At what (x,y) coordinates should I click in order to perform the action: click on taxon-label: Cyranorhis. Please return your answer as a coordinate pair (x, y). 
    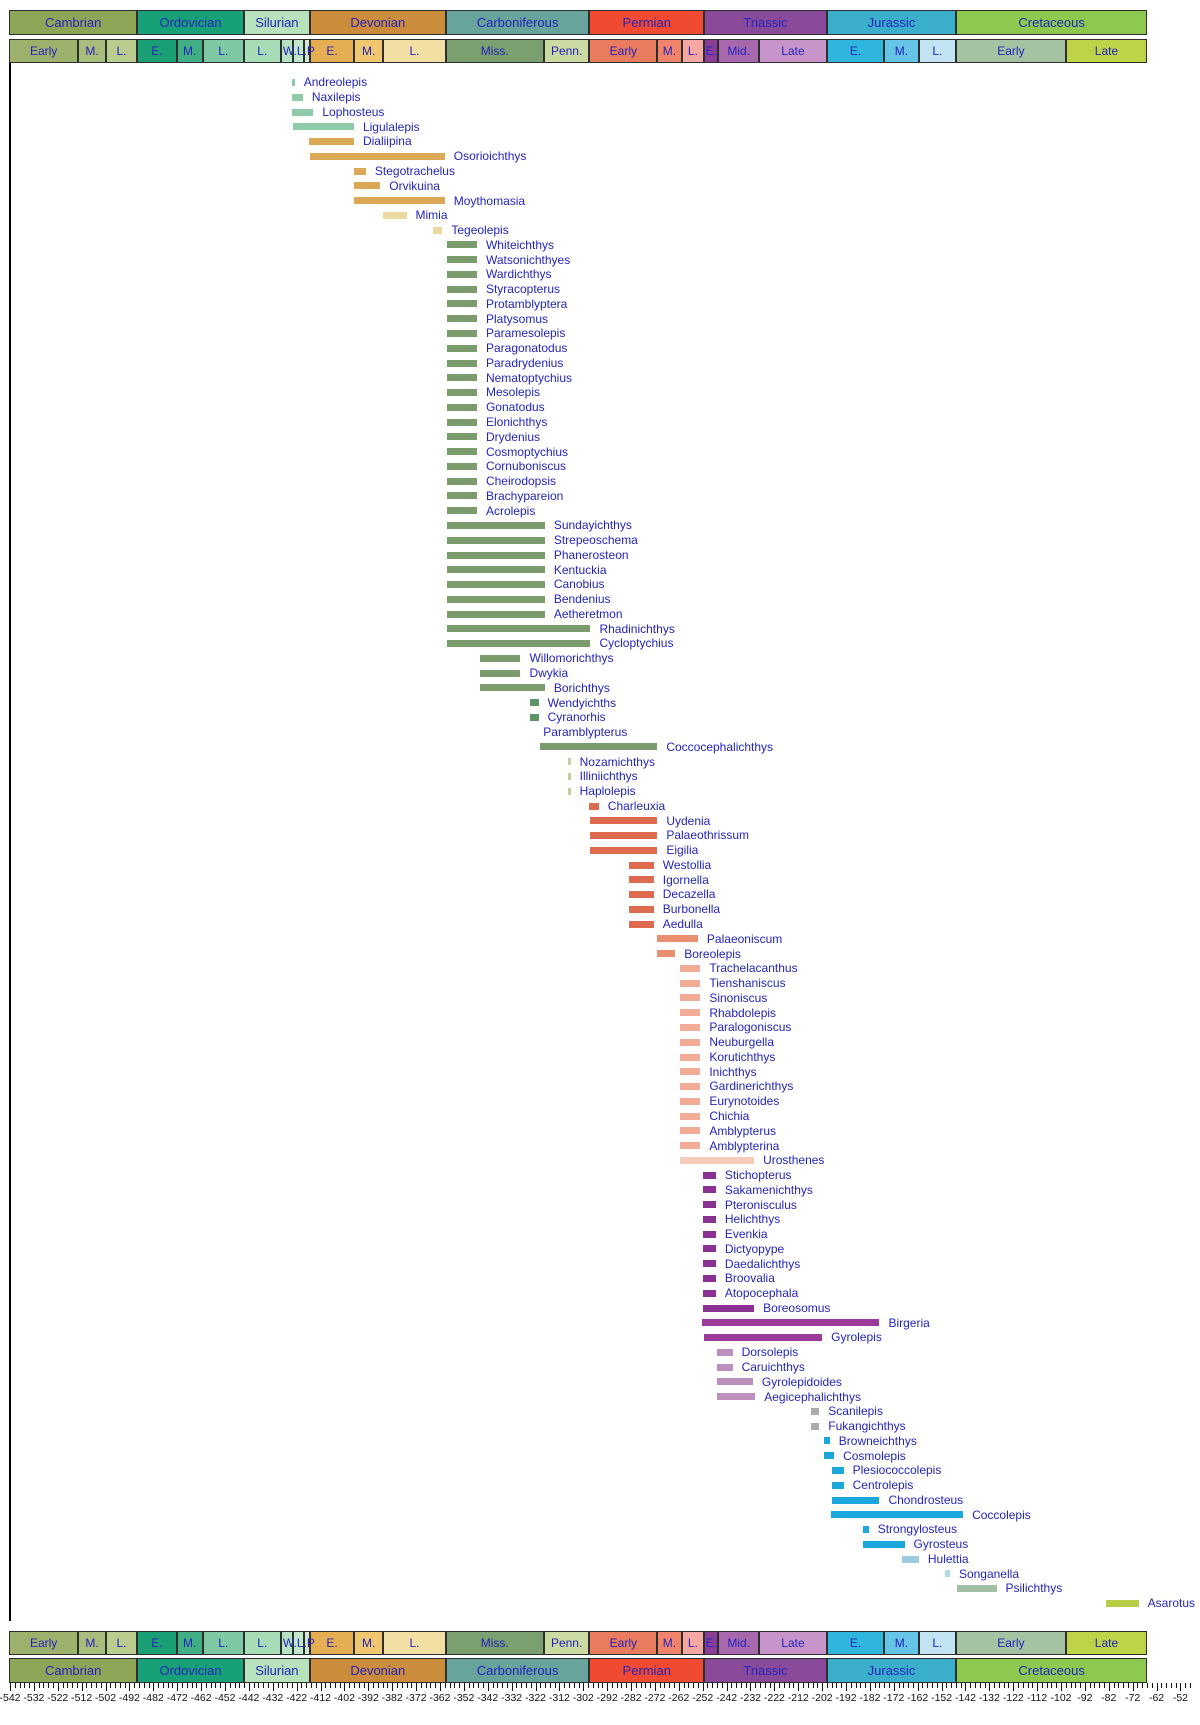
    Looking at the image, I should click on (576, 717).